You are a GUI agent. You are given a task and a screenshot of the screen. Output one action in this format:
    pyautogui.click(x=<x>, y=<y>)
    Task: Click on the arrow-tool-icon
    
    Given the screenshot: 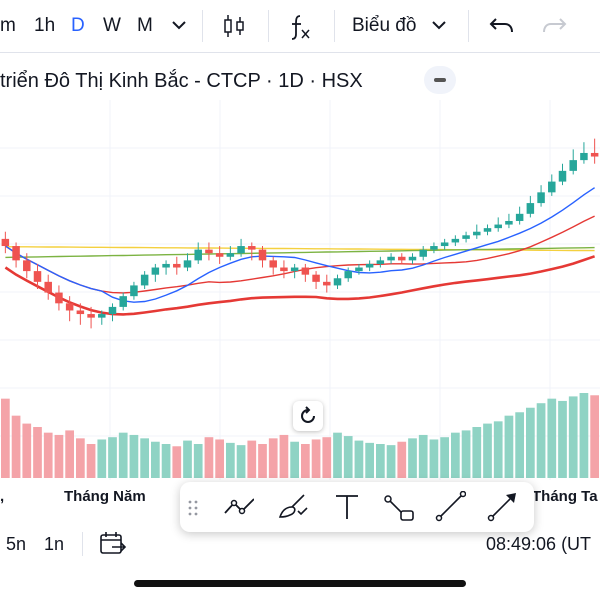 What is the action you would take?
    pyautogui.click(x=502, y=507)
    